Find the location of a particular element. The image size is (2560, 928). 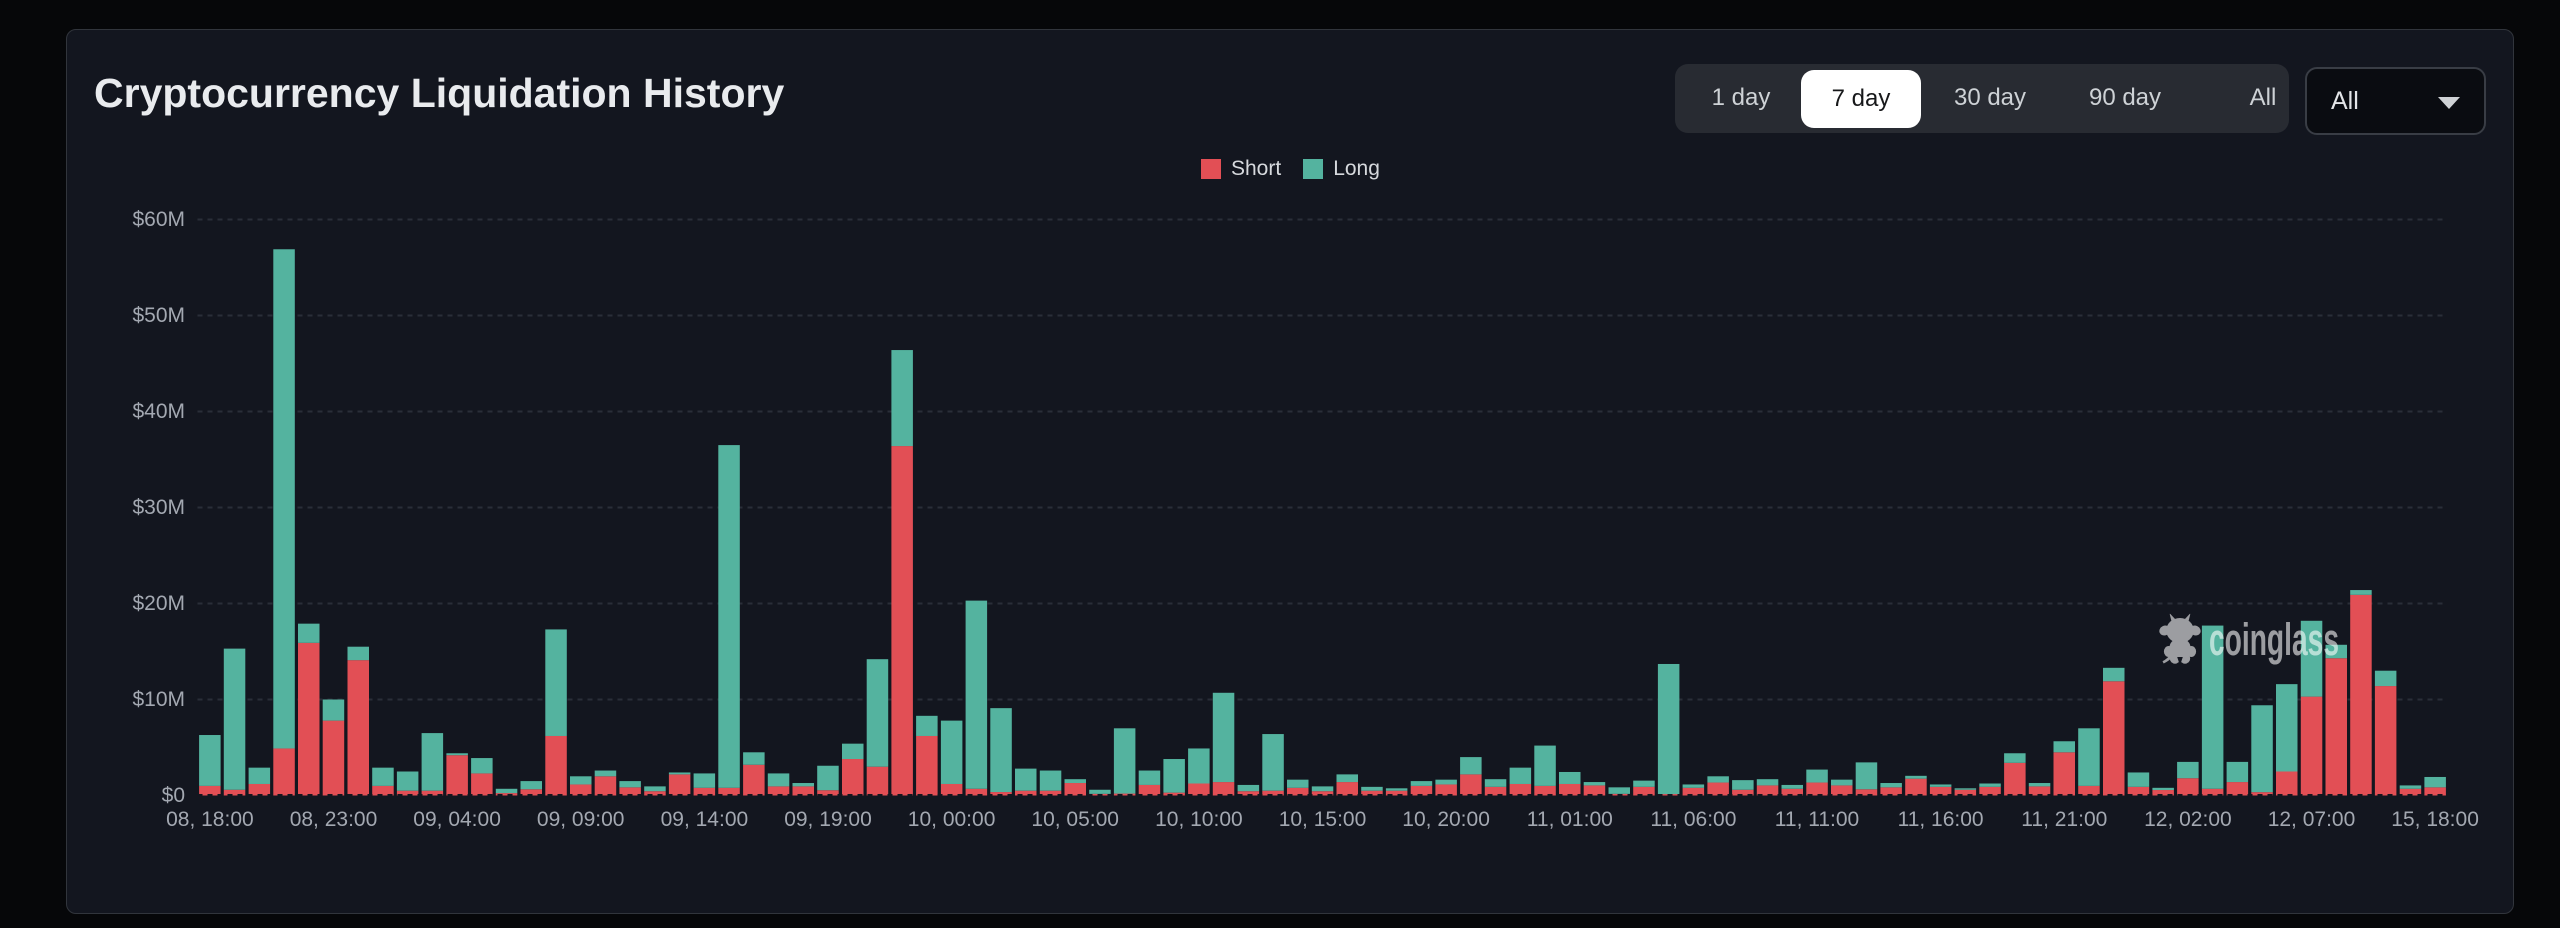

svg-text: 12, 07:00 is located at coordinates (2312, 819).